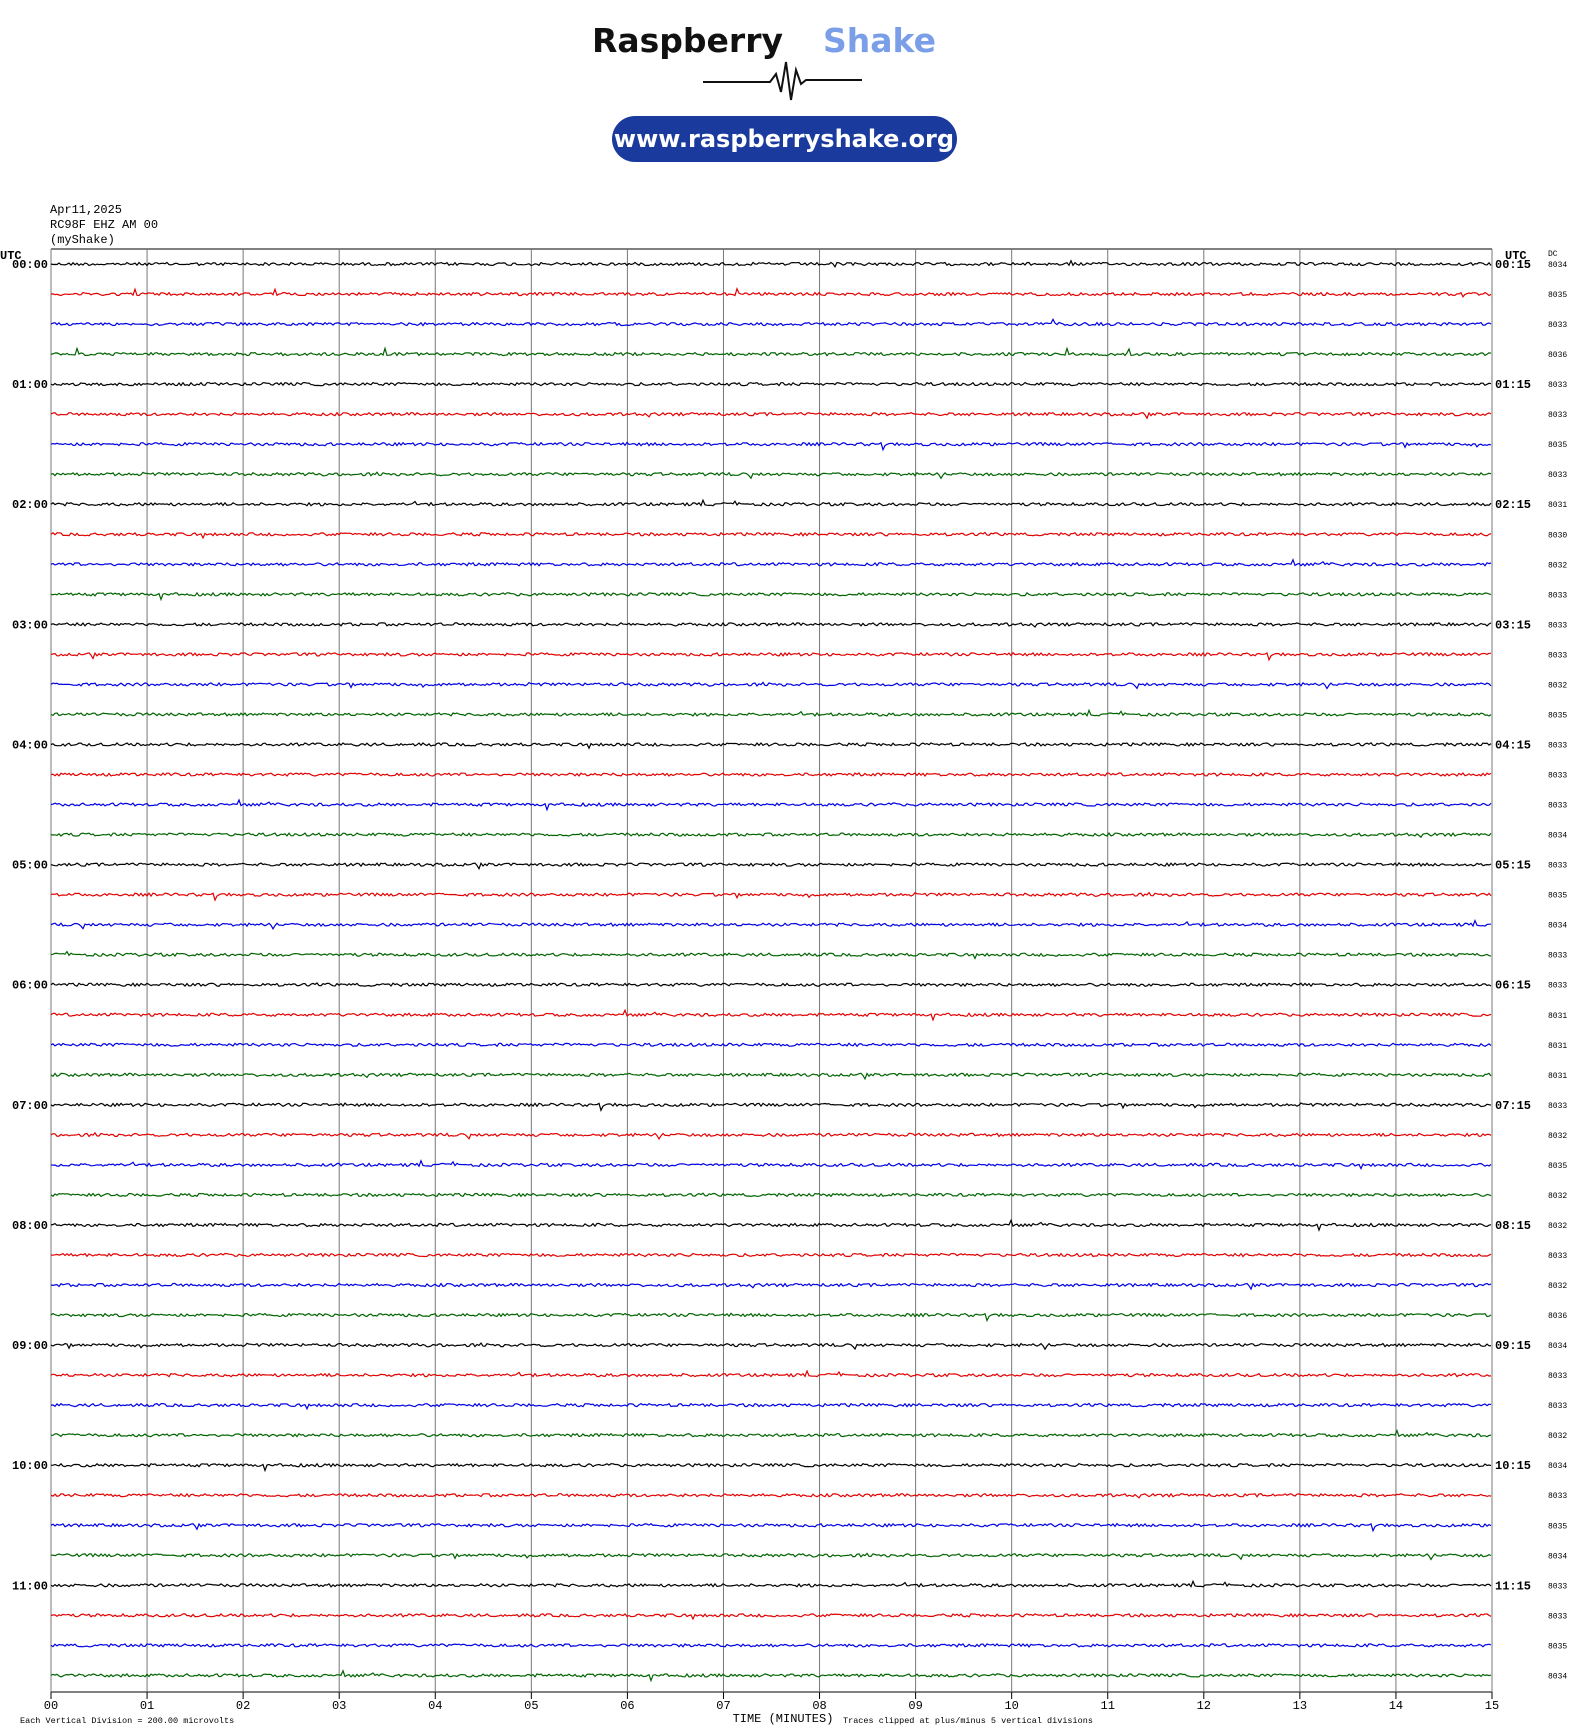 The image size is (1570, 1732). What do you see at coordinates (783, 1719) in the screenshot?
I see `x-axis-label: TIME (MINUTES)` at bounding box center [783, 1719].